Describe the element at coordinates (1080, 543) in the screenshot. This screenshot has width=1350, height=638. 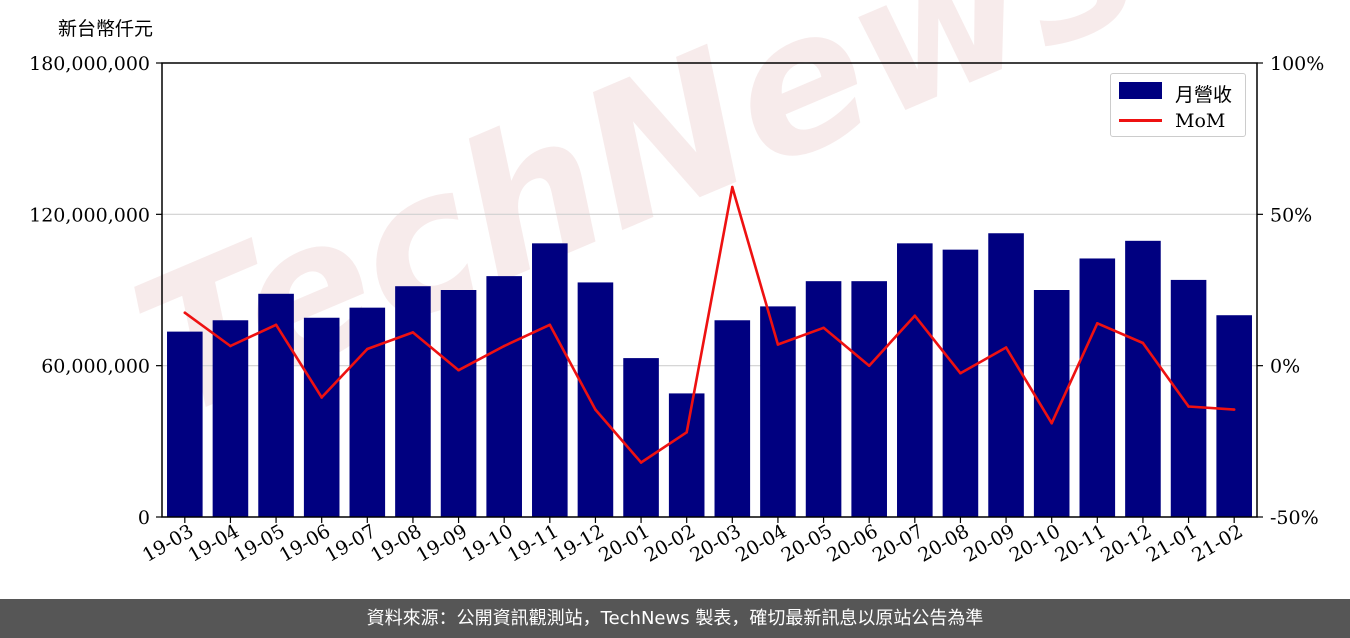
I see `x-tick-label: 20-11` at that location.